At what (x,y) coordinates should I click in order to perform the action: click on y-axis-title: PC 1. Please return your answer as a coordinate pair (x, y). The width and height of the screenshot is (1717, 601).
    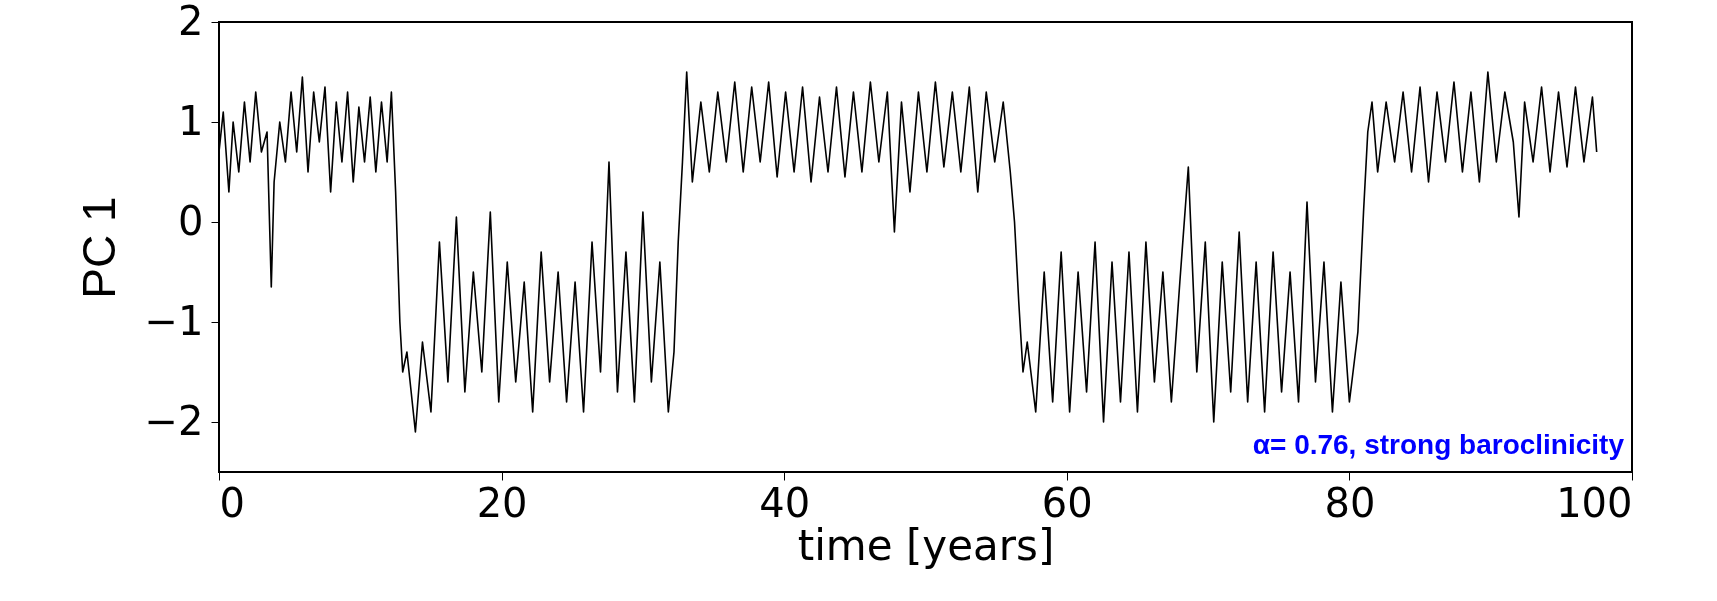
    Looking at the image, I should click on (98, 247).